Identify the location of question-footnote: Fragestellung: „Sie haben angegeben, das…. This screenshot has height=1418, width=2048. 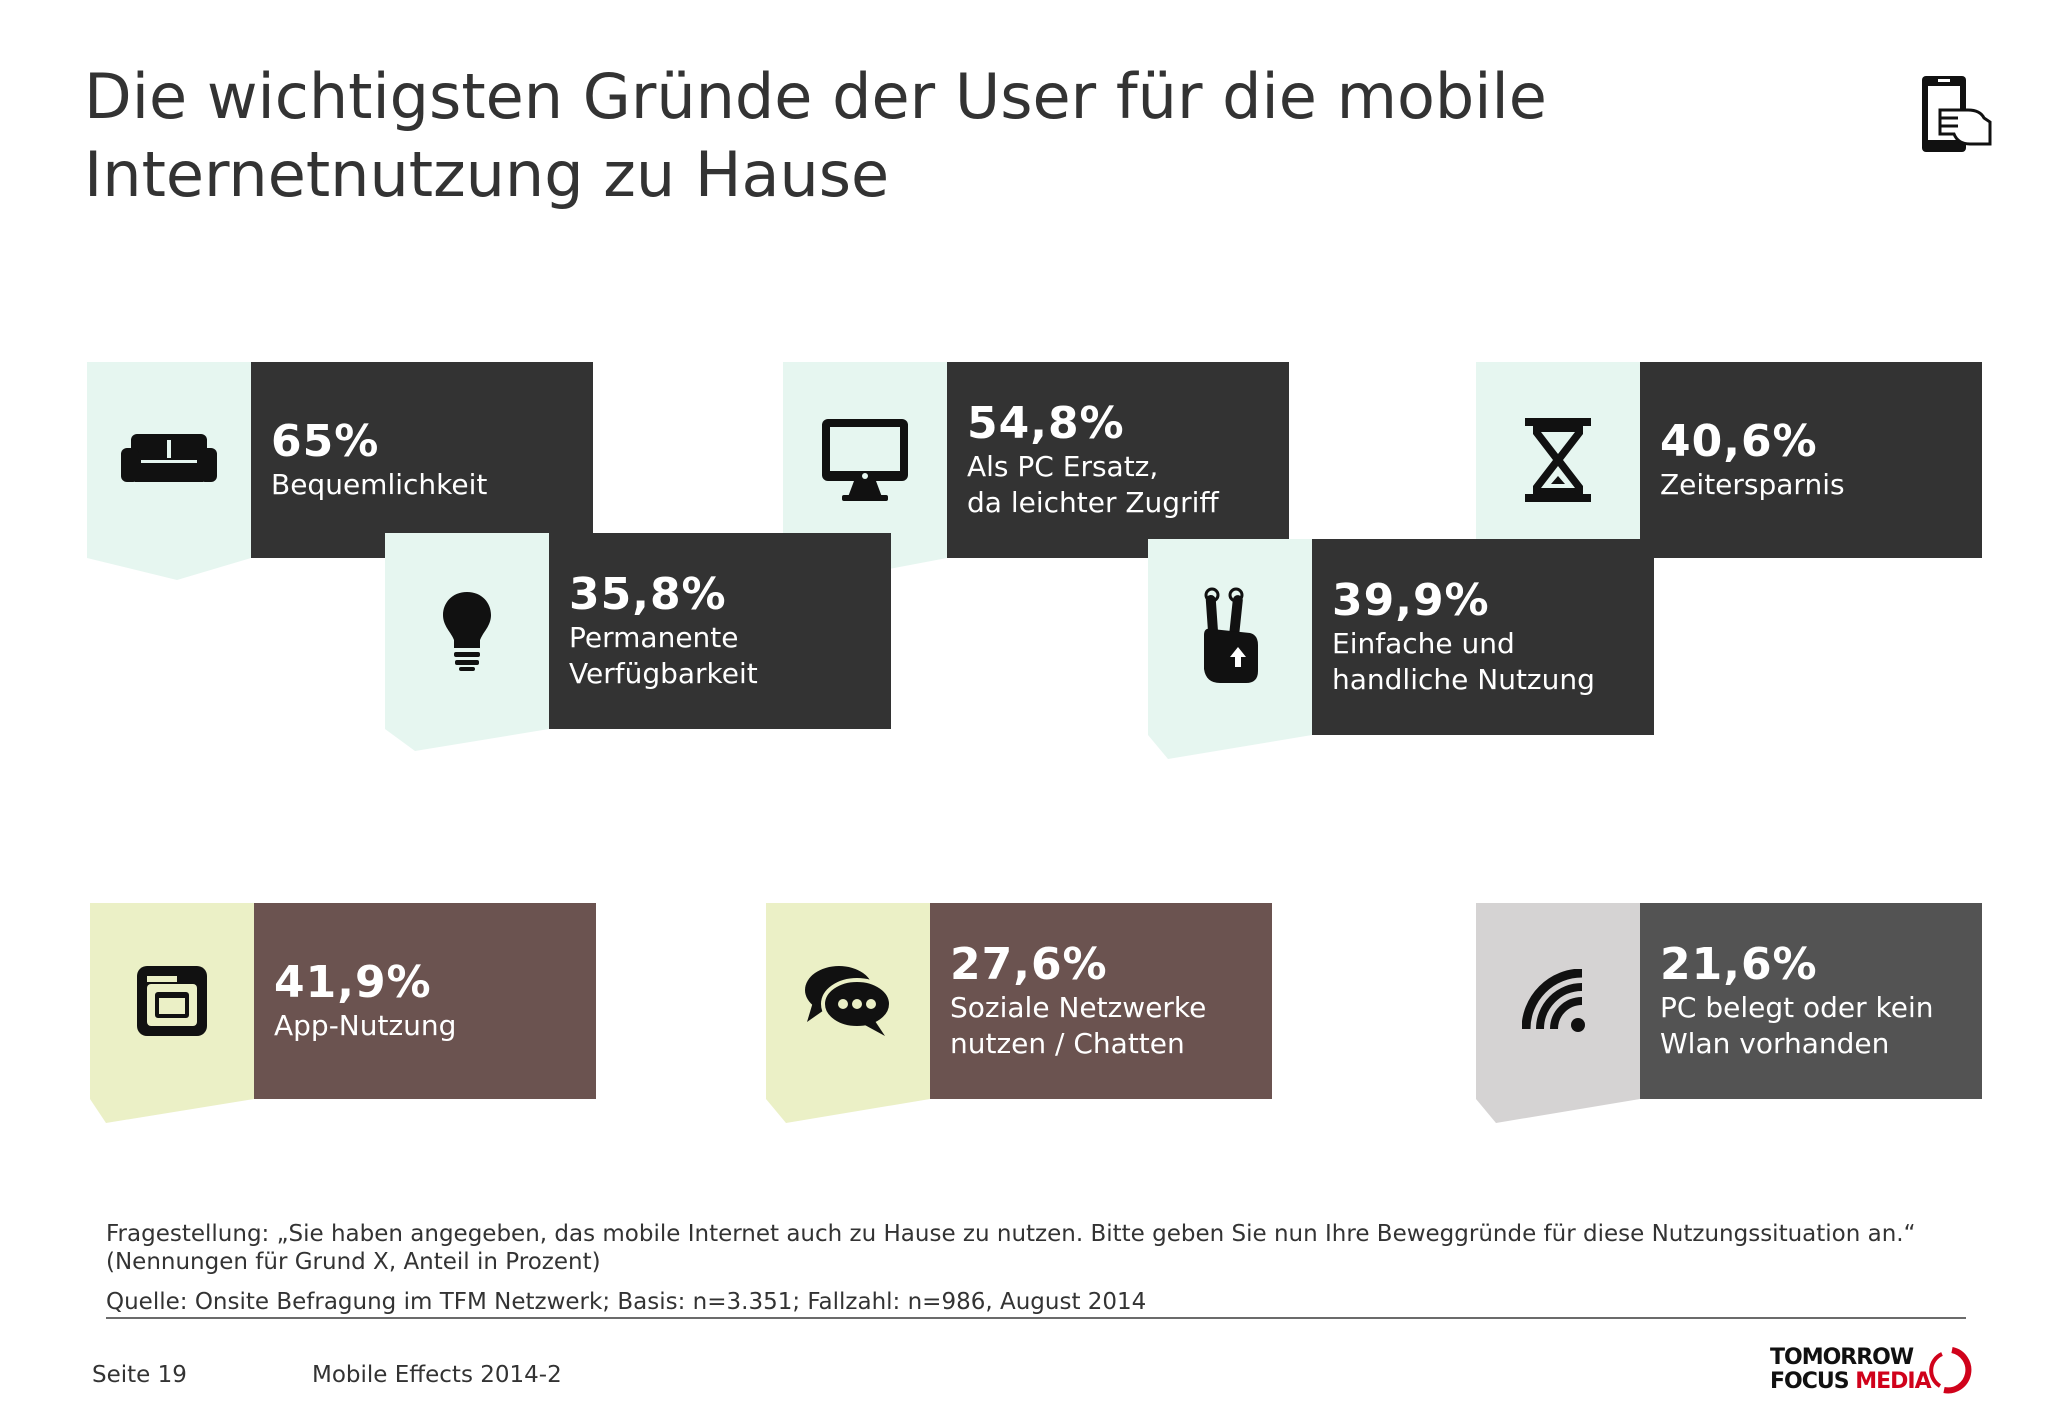
(1011, 1248).